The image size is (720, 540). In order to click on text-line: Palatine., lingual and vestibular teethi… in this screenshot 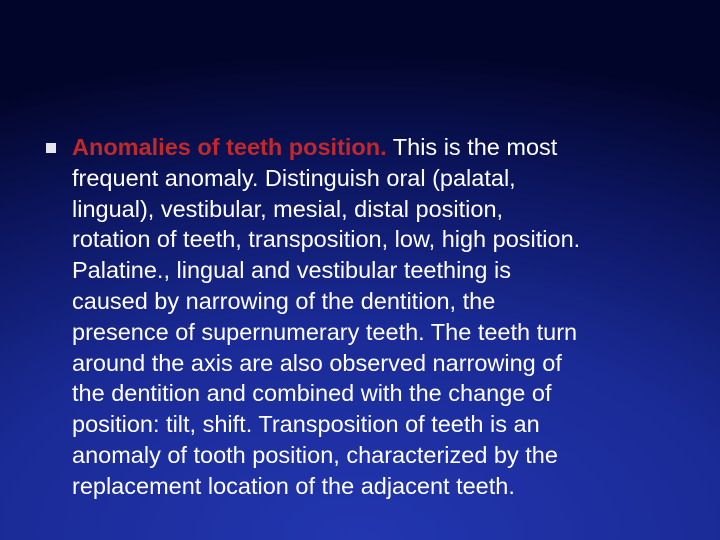, I will do `click(291, 270)`.